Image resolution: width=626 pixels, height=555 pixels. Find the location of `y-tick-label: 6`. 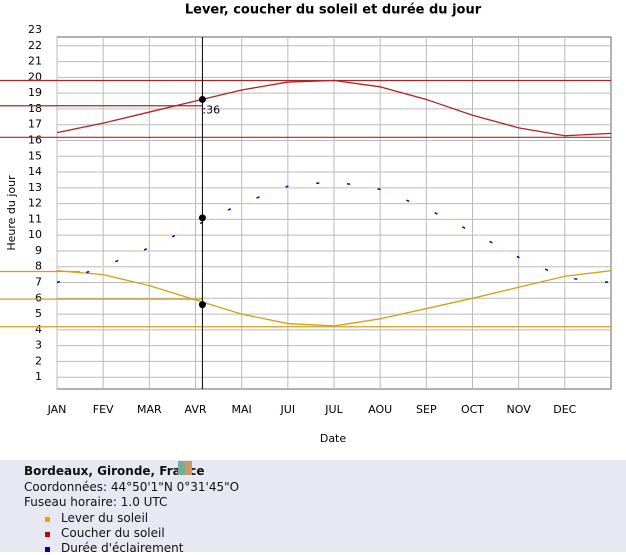

y-tick-label: 6 is located at coordinates (38, 297).